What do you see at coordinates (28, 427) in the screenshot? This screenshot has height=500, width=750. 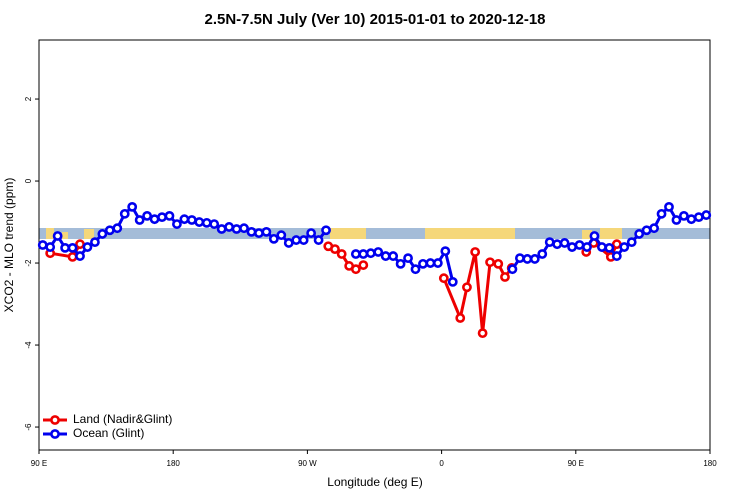 I see `y-tick-label: -6` at bounding box center [28, 427].